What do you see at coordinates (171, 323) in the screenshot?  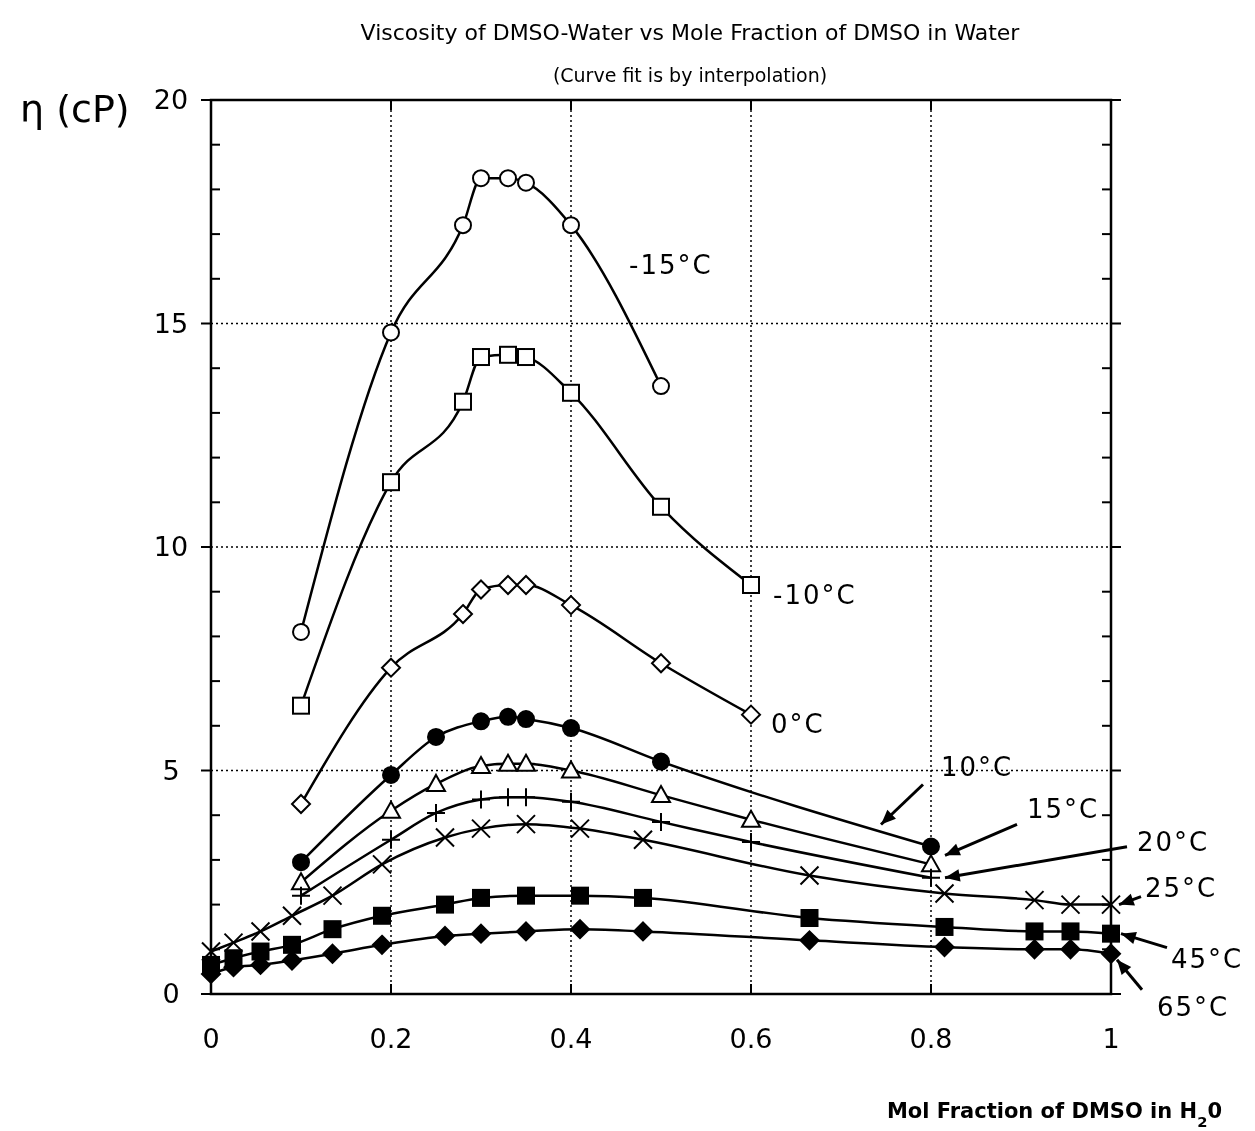 I see `y-tick-label: 15` at bounding box center [171, 323].